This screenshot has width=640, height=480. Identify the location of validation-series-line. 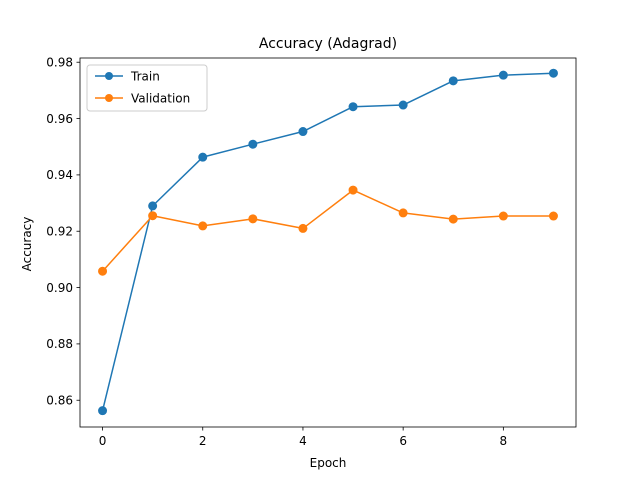
(327, 230).